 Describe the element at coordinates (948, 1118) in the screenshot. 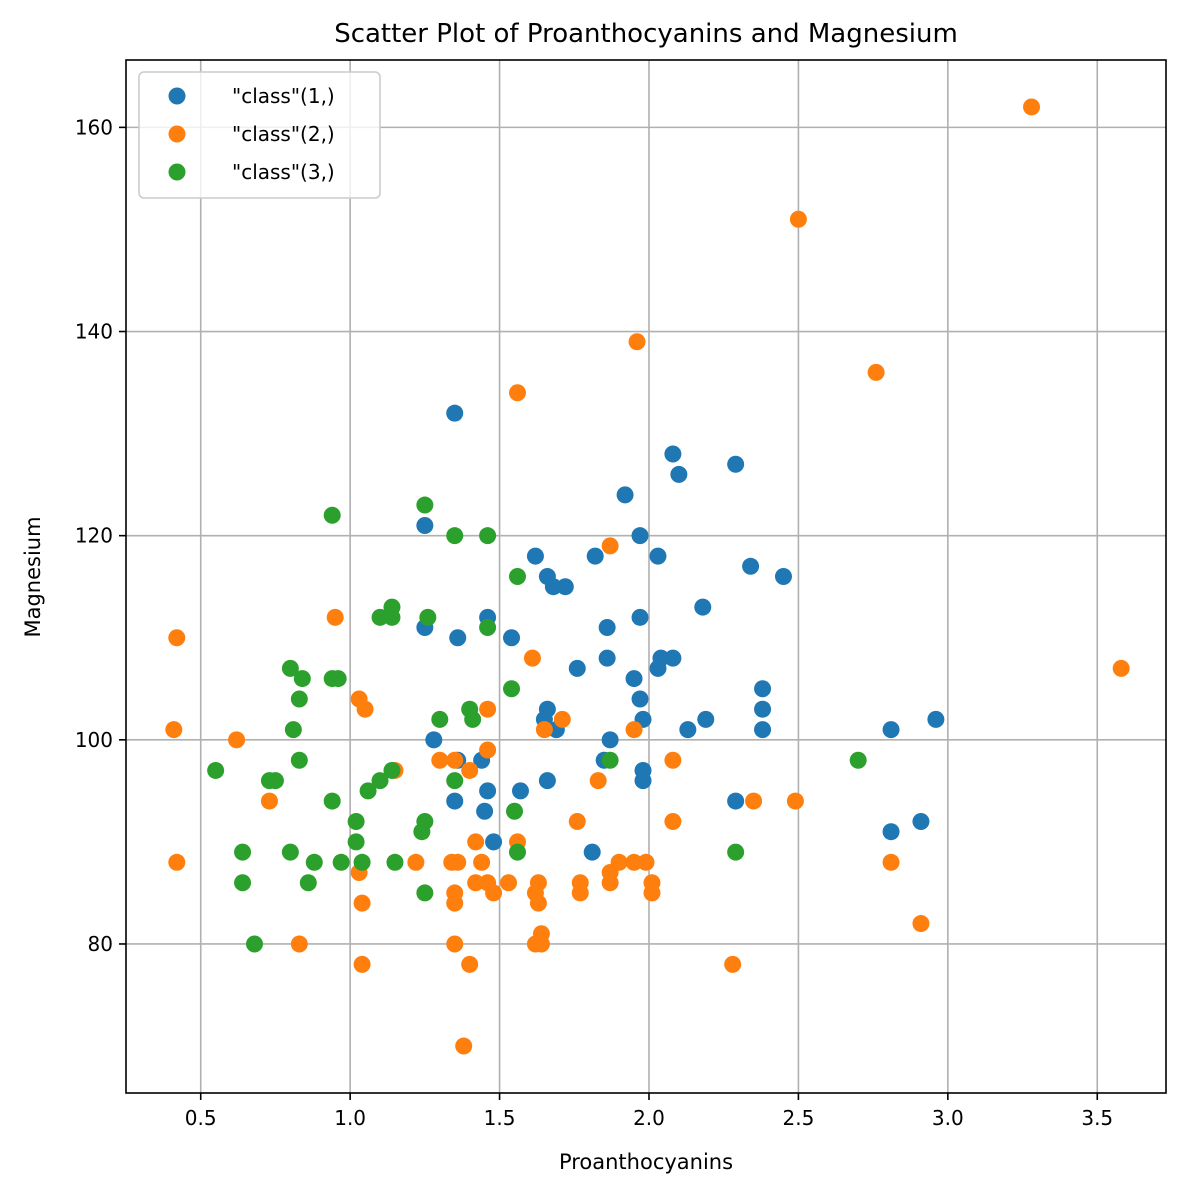

I see `x-tick-label: 3.0` at that location.